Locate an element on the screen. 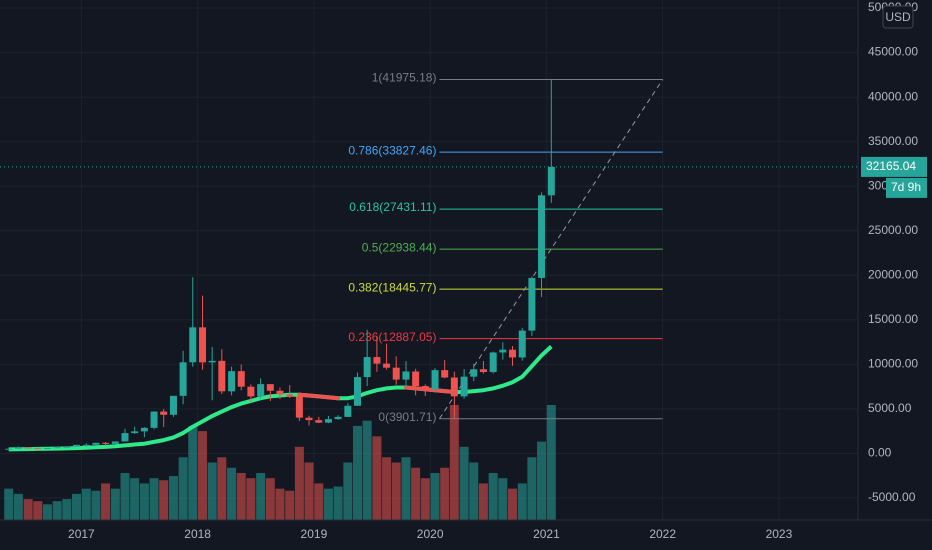 The image size is (932, 550). x-tick-label: 2022 is located at coordinates (662, 534).